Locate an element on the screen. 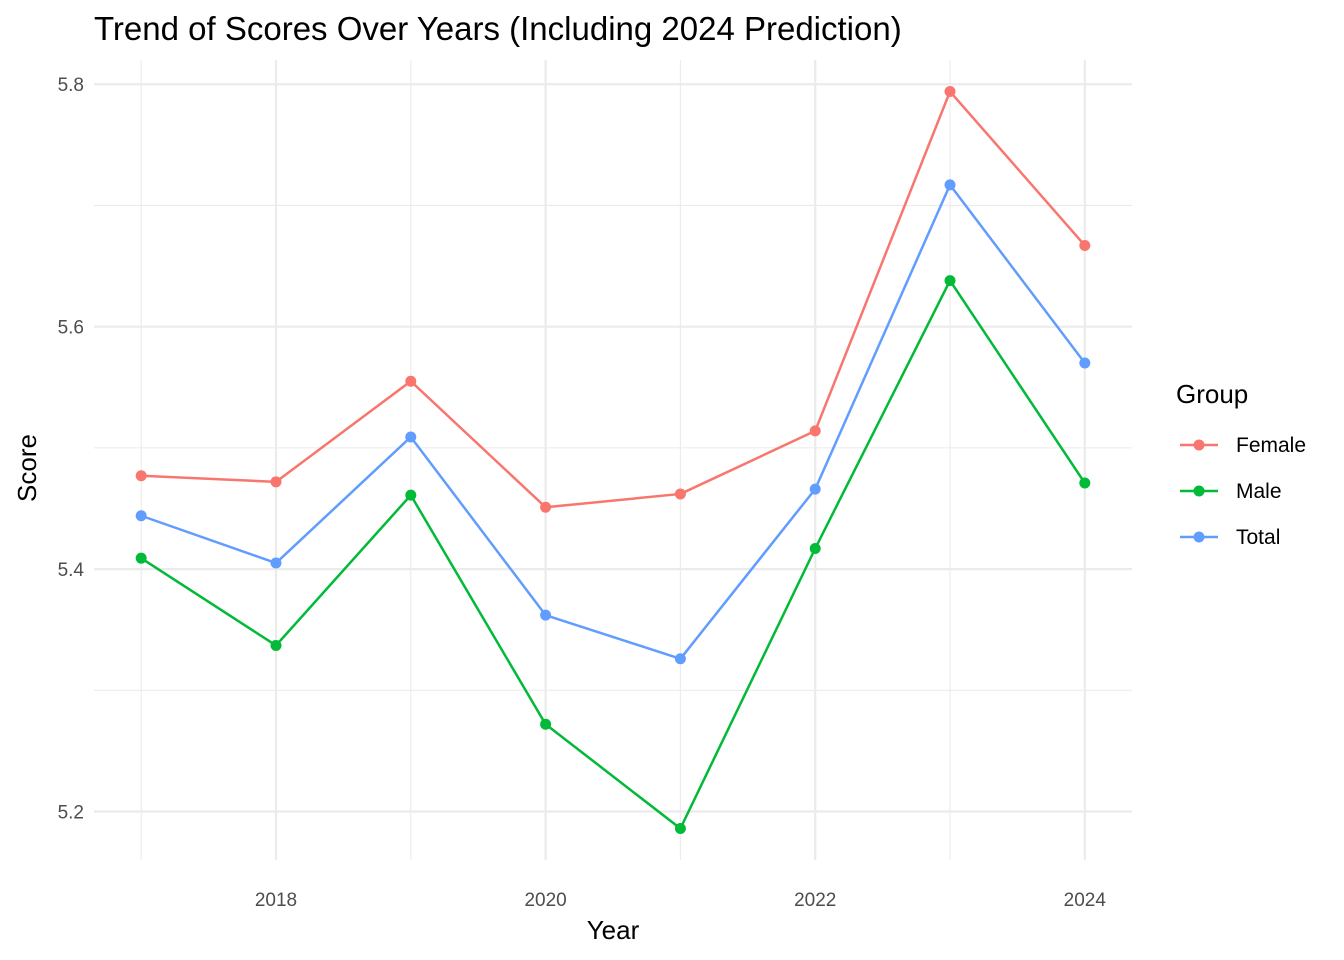 The image size is (1344, 960). x-tick-label: 2018 is located at coordinates (276, 900).